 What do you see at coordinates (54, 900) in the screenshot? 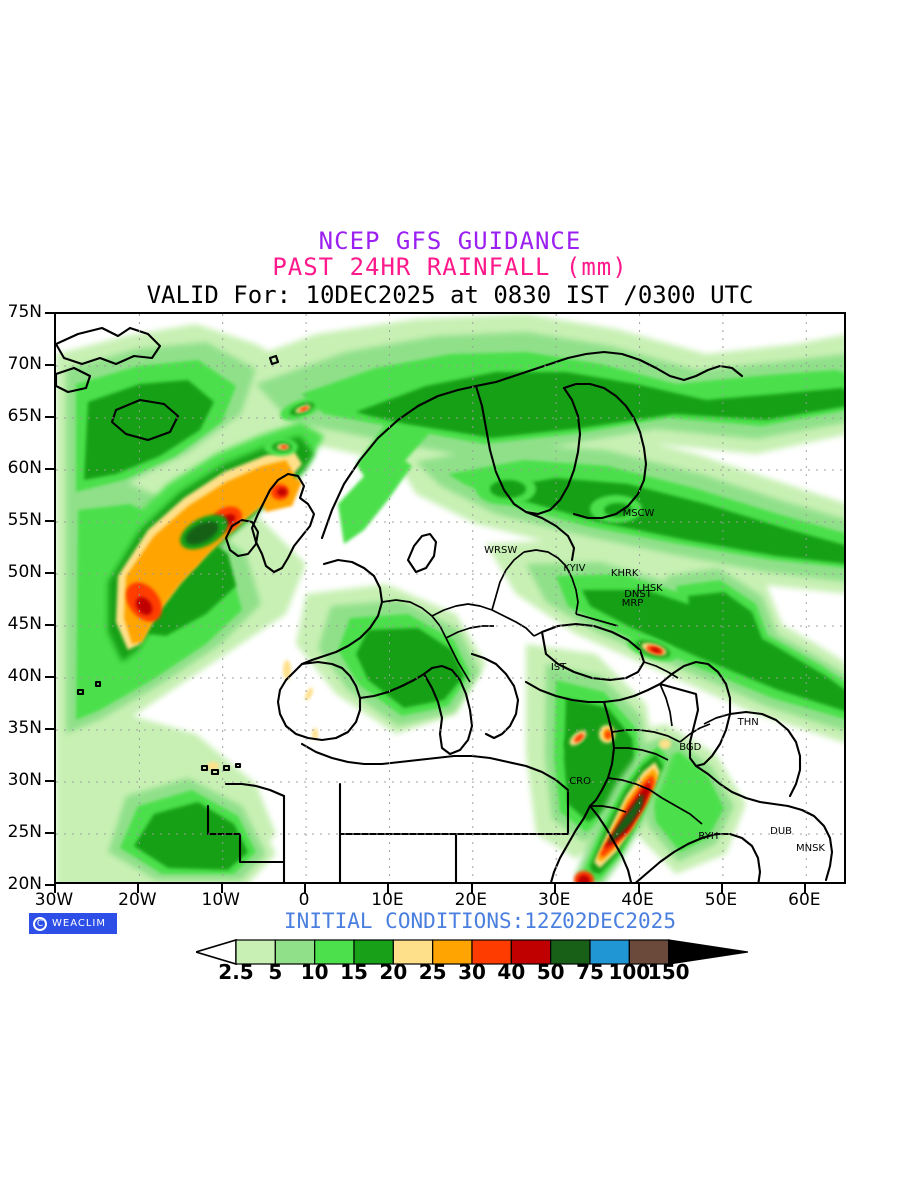
I see `lon-tick-label: 30W` at bounding box center [54, 900].